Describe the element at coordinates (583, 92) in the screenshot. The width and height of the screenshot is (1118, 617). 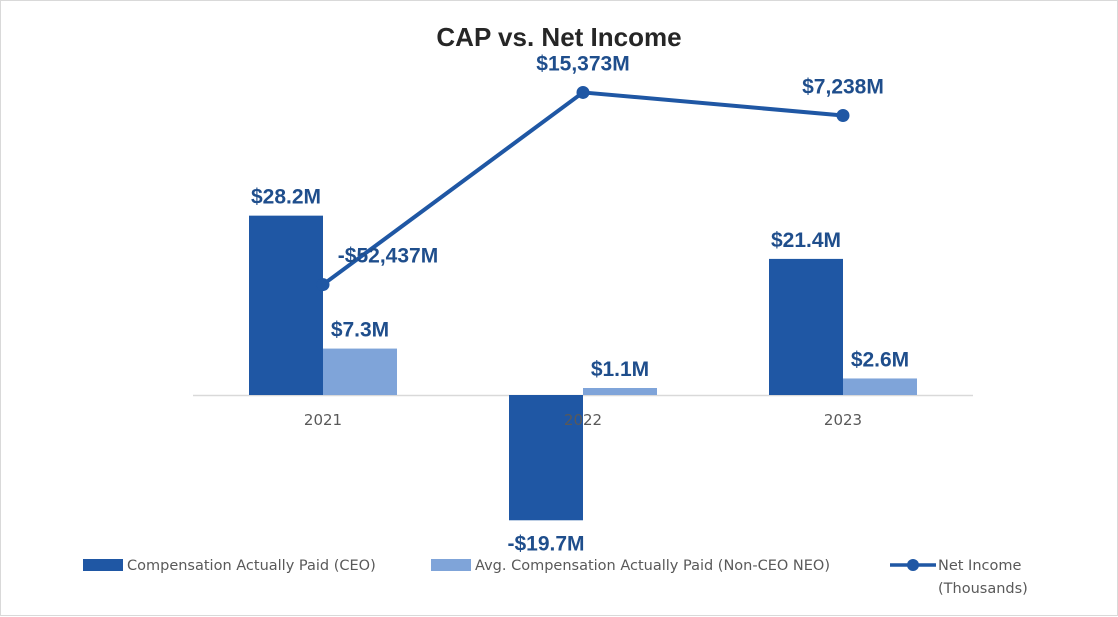
I see `net-income-point-2022` at that location.